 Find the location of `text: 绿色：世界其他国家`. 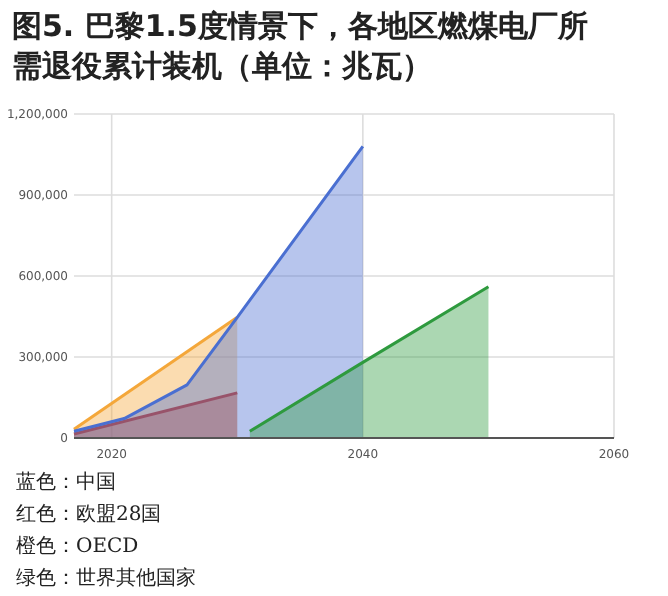

text: 绿色：世界其他国家 is located at coordinates (106, 578).